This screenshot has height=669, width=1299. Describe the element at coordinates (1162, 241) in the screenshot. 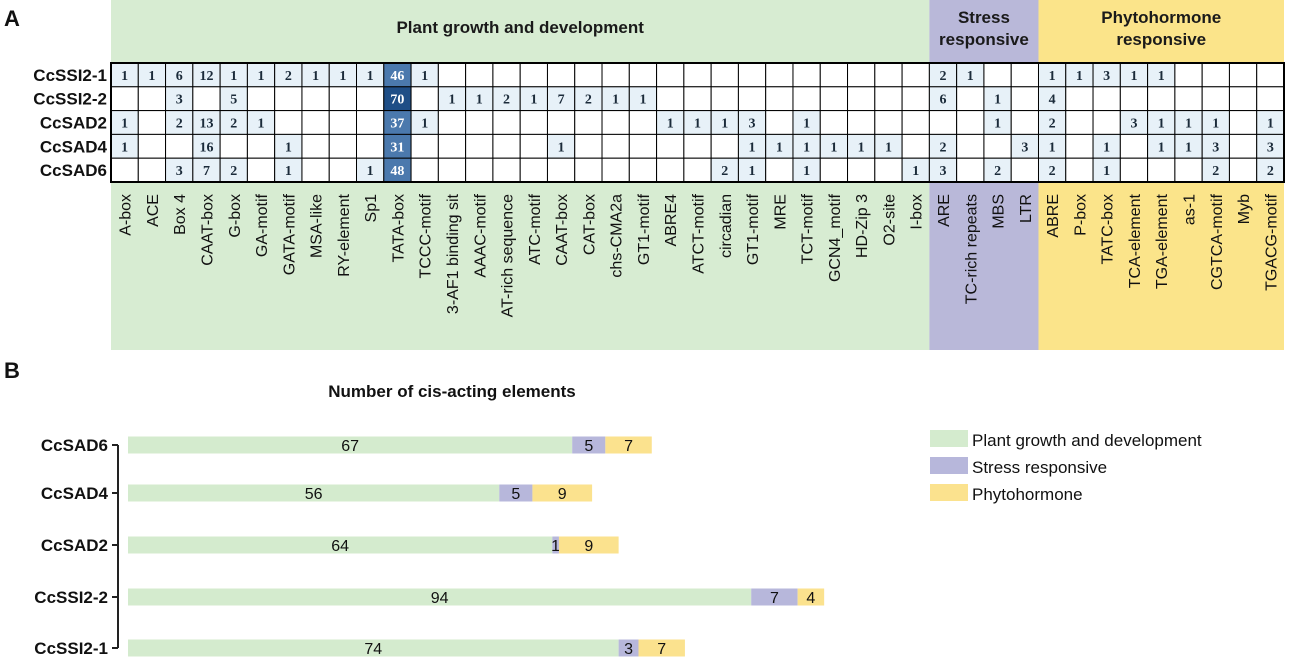

I see `heatmap-column-label: TGA-element` at that location.